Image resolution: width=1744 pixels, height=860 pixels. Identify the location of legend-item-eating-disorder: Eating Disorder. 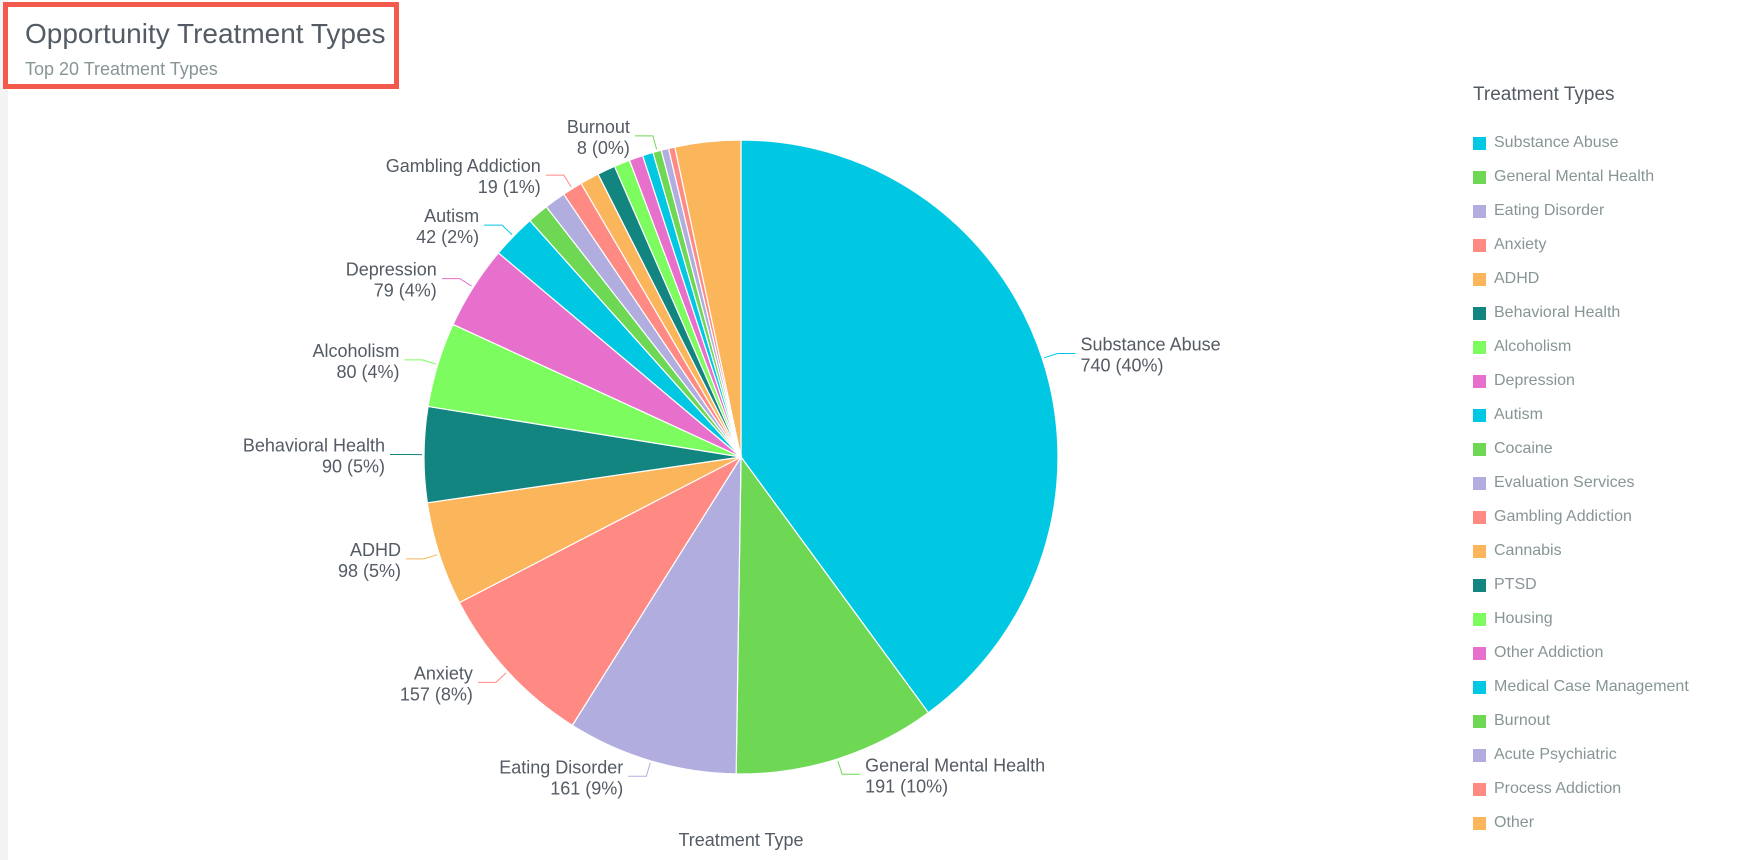
(1603, 211).